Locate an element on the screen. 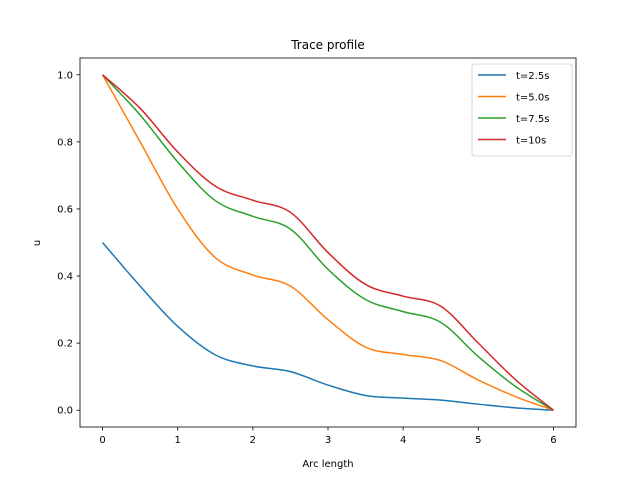 The image size is (640, 480). y-tick-label: 0.2 is located at coordinates (65, 344).